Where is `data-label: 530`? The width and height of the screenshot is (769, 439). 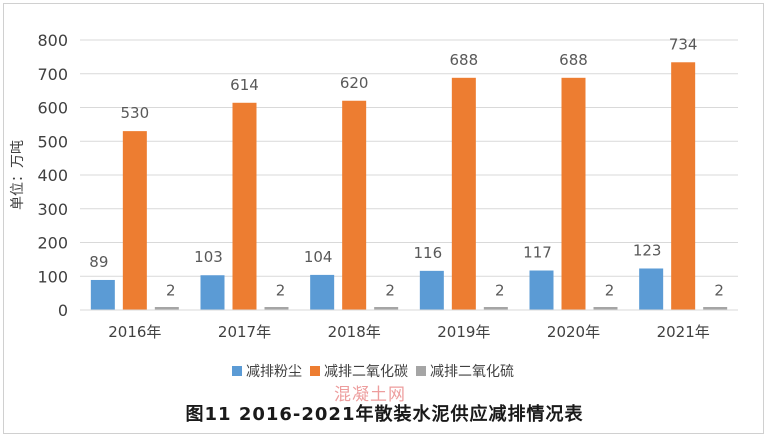 data-label: 530 is located at coordinates (135, 113).